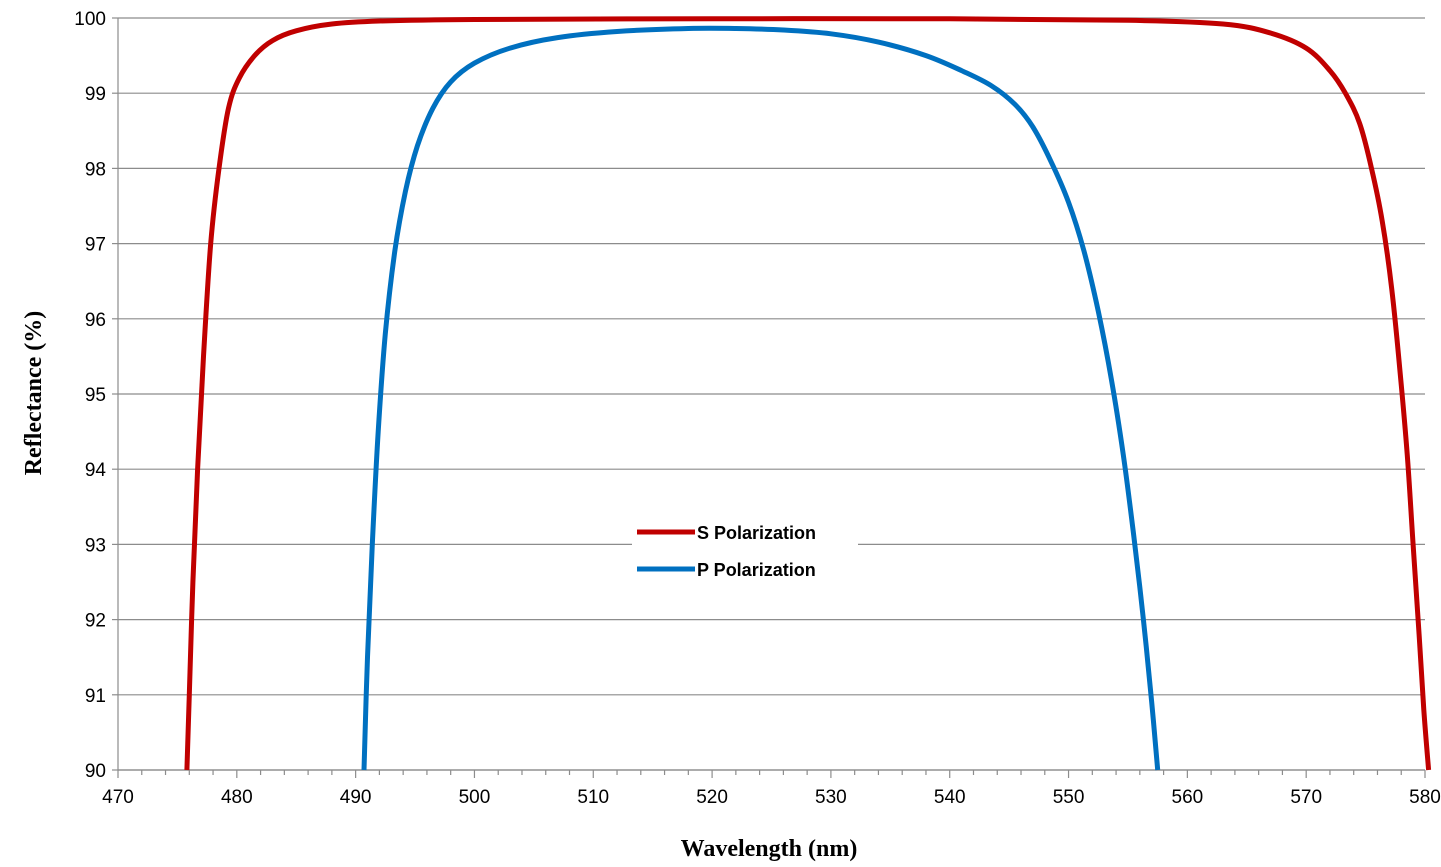 The image size is (1441, 867). I want to click on y-tick-label: 97, so click(95, 245).